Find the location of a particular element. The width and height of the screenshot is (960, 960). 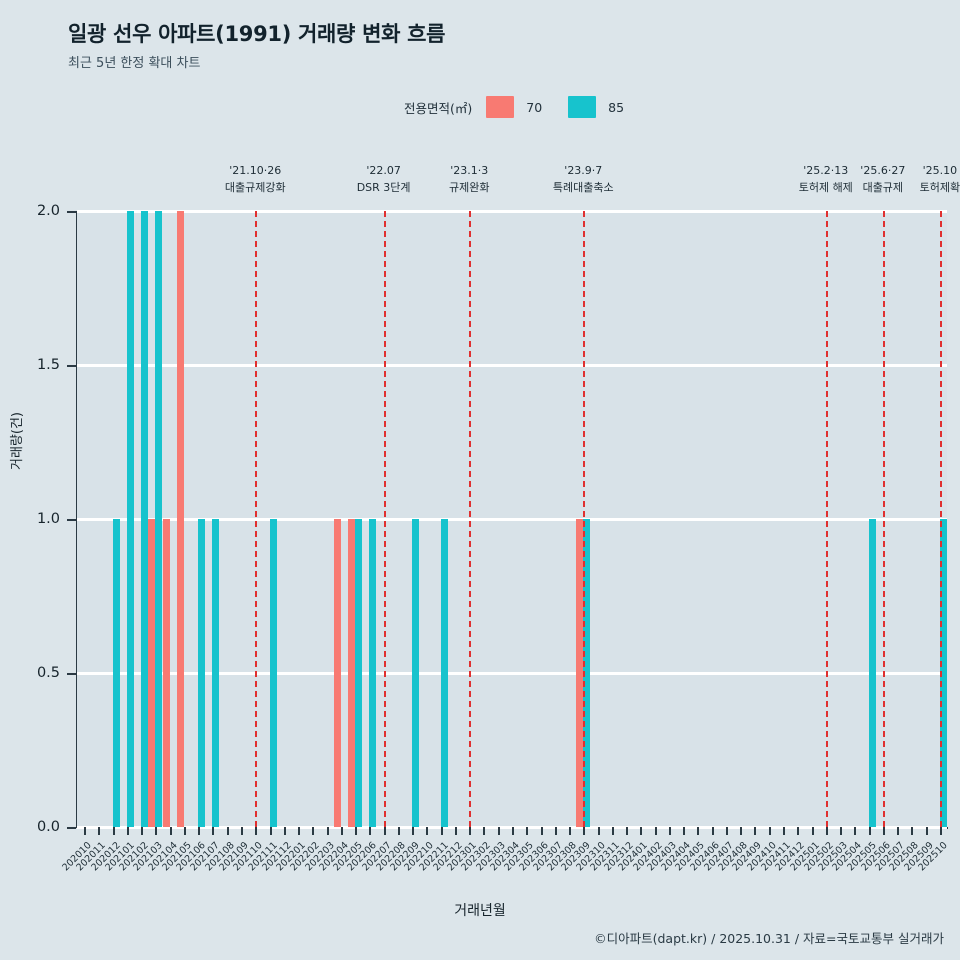

event-date: '23.1·3 is located at coordinates (469, 170).